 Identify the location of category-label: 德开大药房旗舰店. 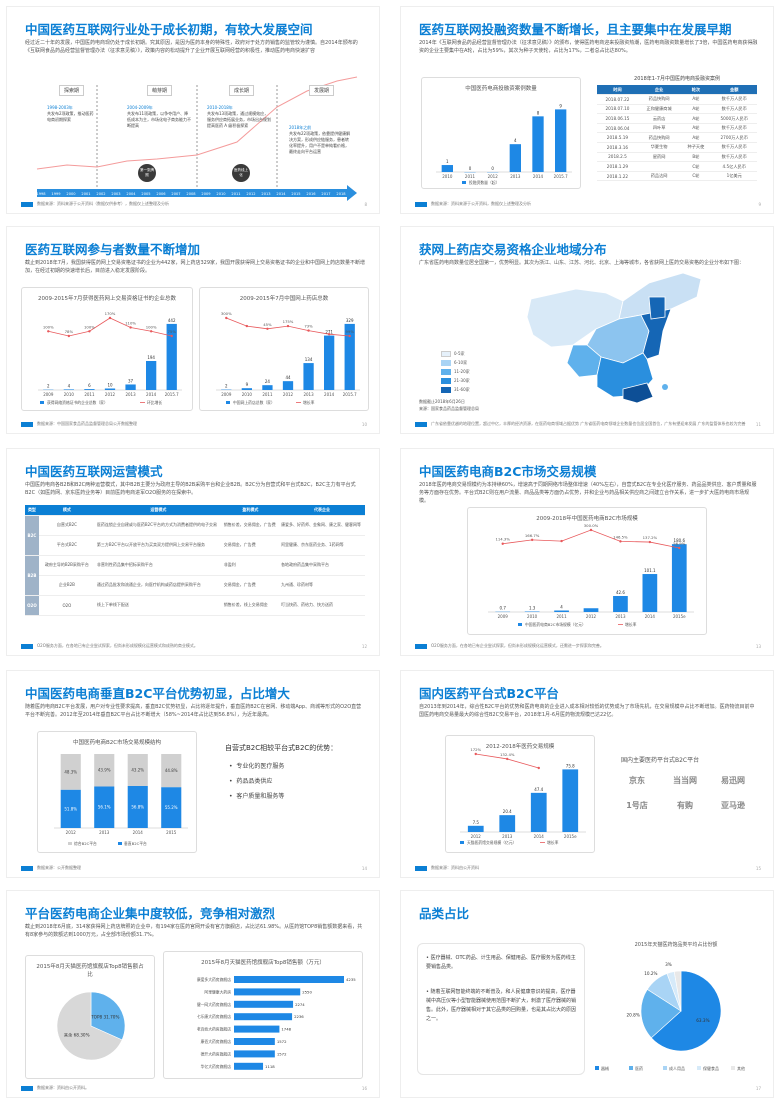
(216, 1053).